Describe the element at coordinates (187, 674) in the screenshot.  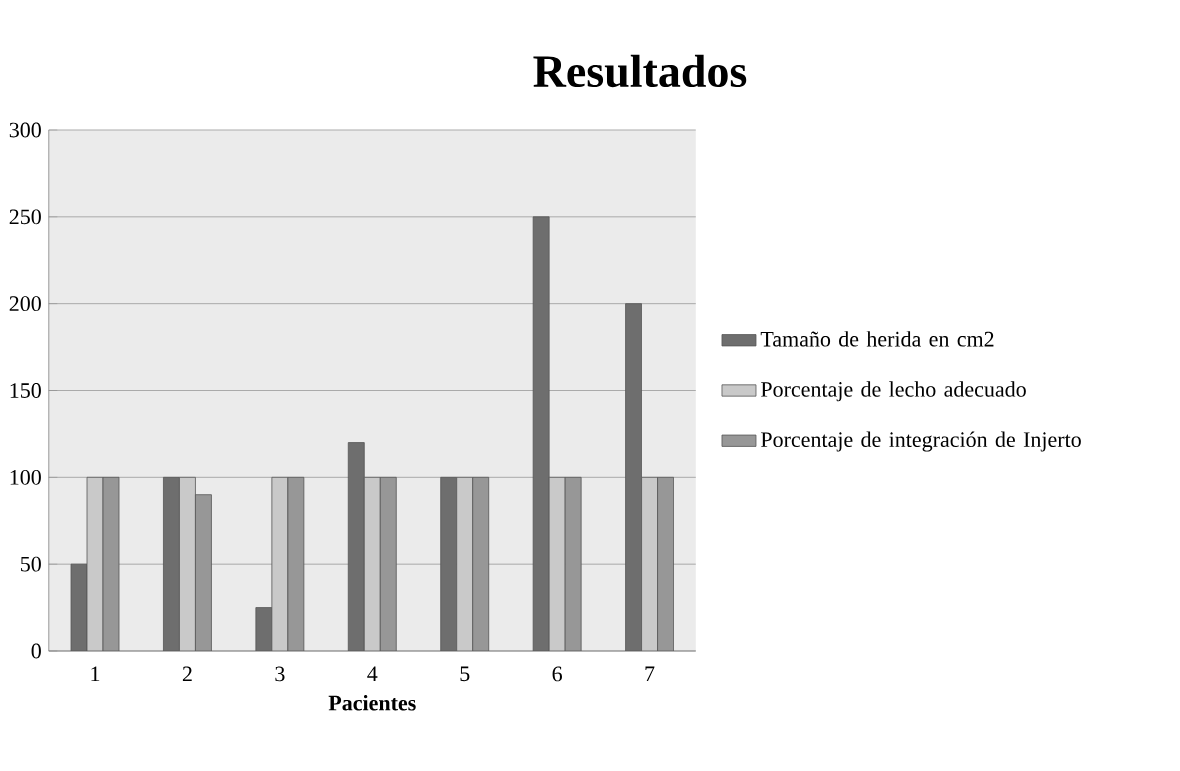
I see `x-tick-label: 2` at that location.